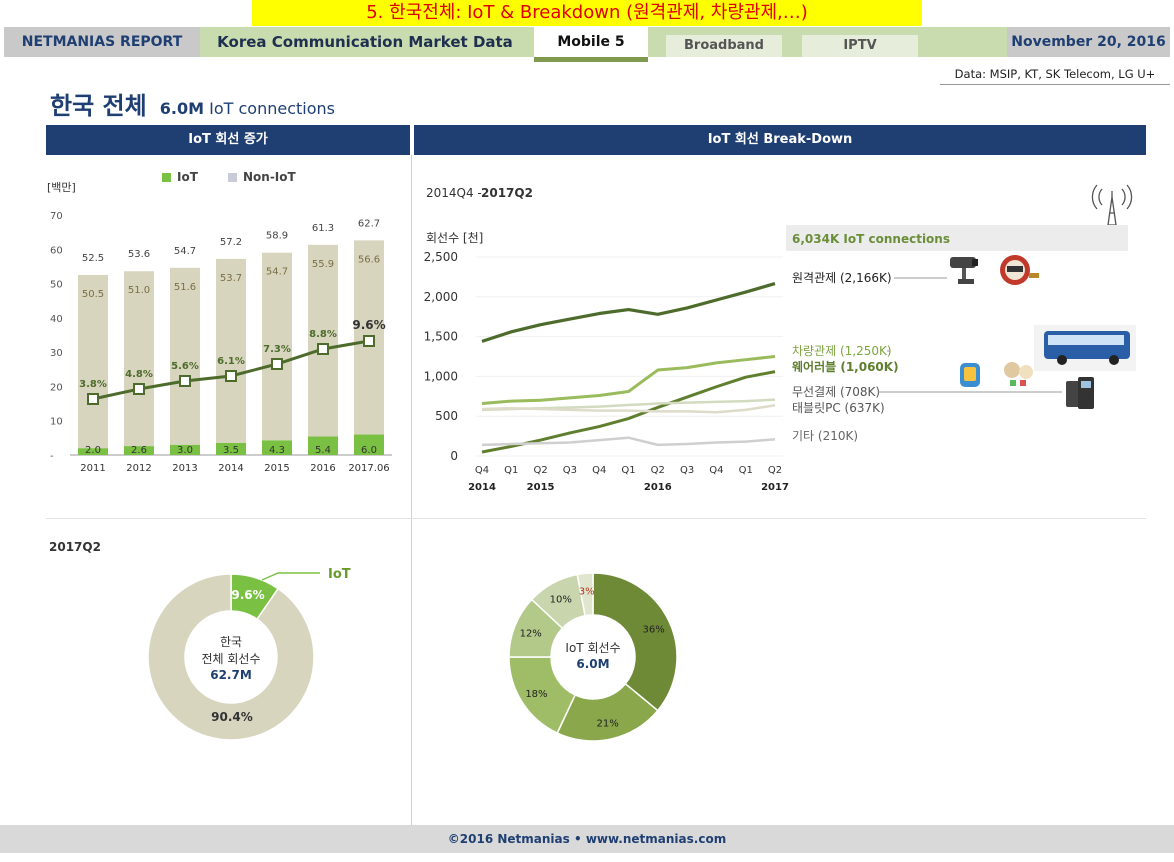  Describe the element at coordinates (570, 470) in the screenshot. I see `x-tick-label: Q3` at that location.